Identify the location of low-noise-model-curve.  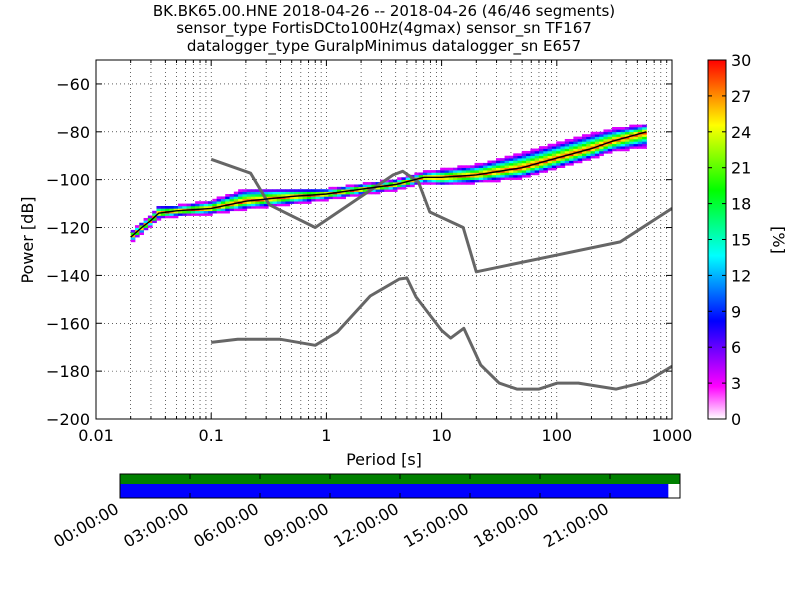
(441, 333).